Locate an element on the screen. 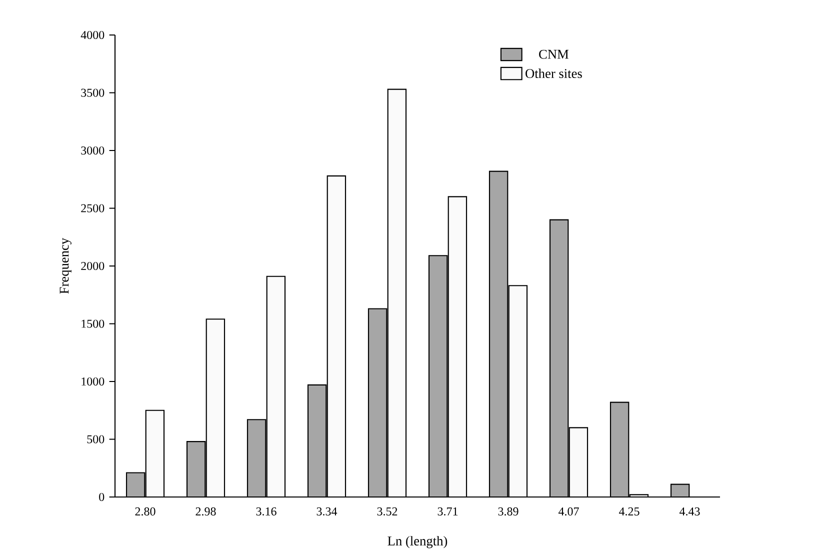 Image resolution: width=813 pixels, height=550 pixels. x-tick-label: 2.98 is located at coordinates (206, 511).